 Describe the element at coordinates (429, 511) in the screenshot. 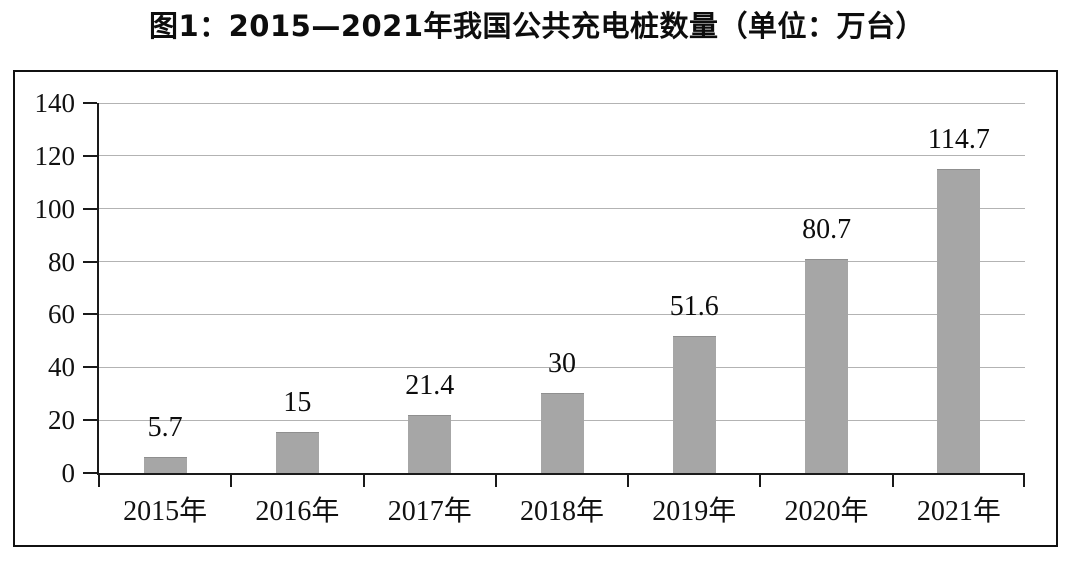

I see `x-axis-label: 2017年` at that location.